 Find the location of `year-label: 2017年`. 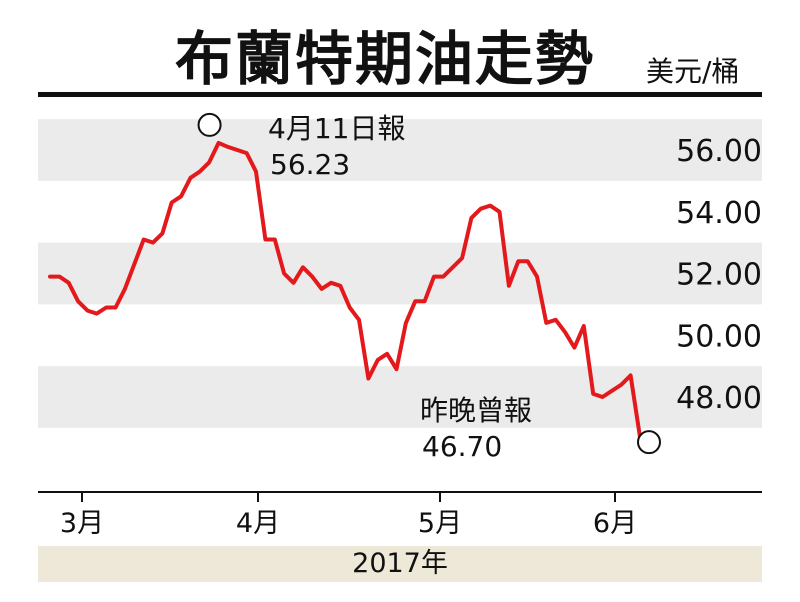

year-label: 2017年 is located at coordinates (400, 564).